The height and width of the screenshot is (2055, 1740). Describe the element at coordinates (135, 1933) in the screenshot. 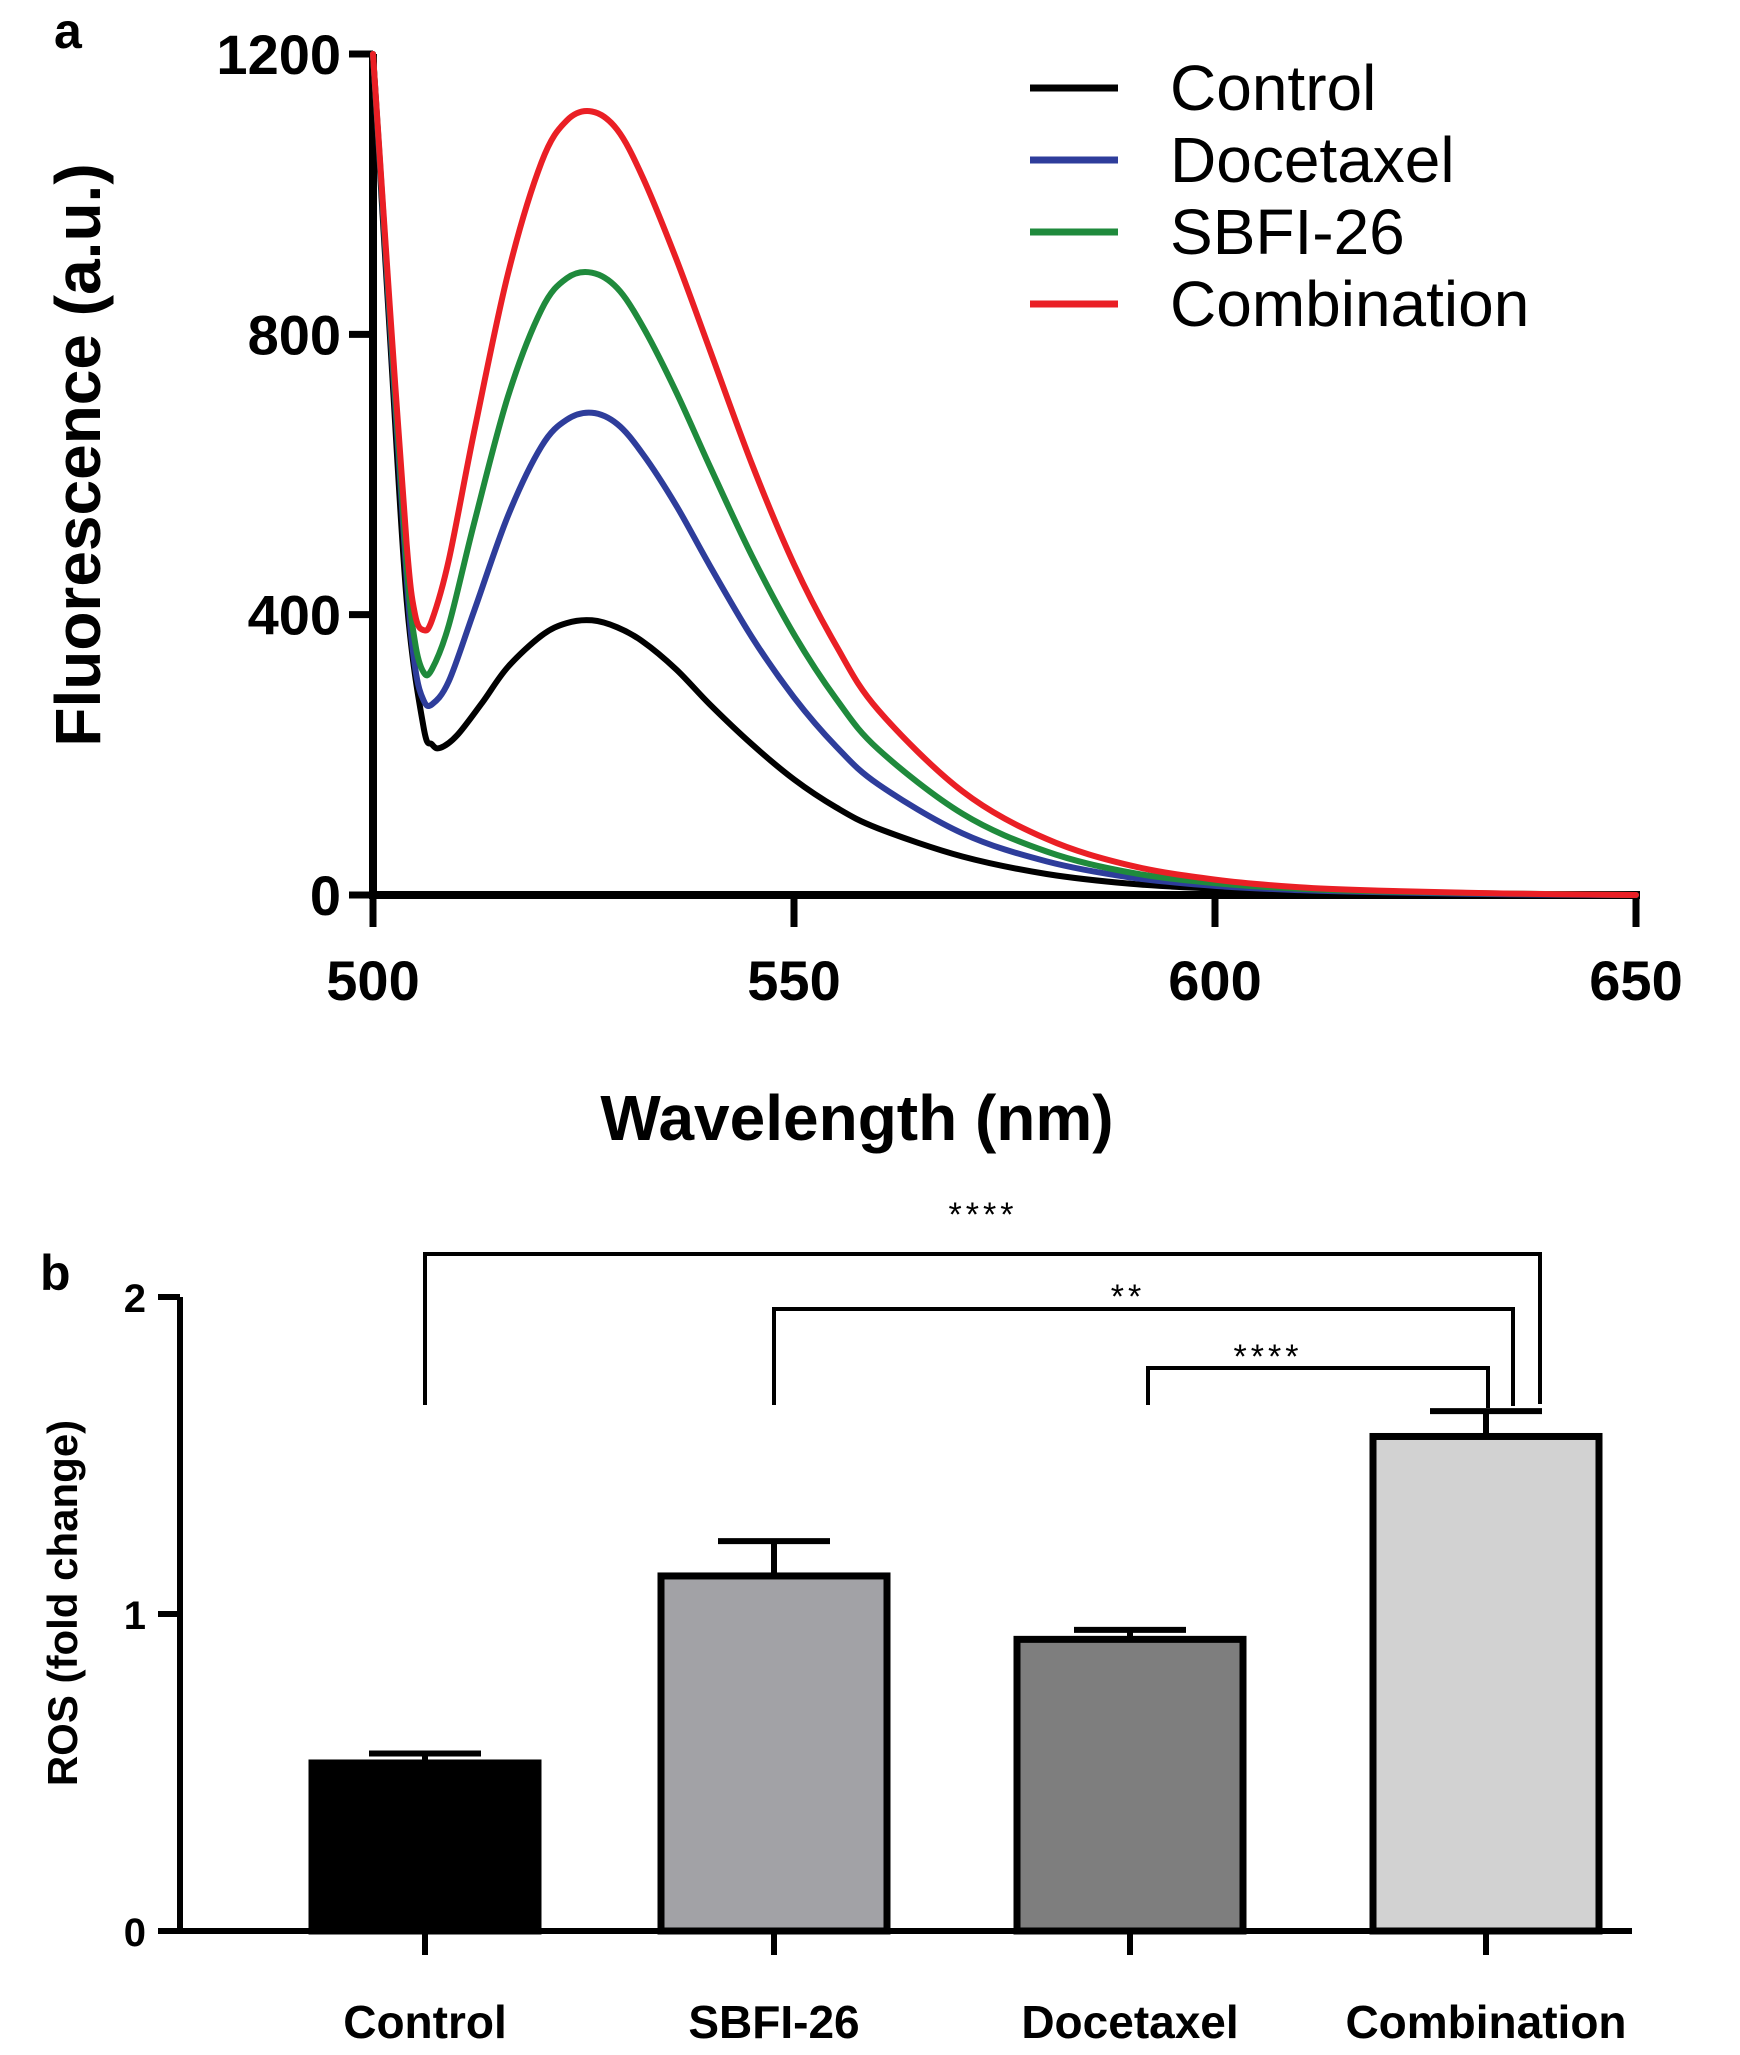

I see `panel-b-y-tick-label: 0` at that location.